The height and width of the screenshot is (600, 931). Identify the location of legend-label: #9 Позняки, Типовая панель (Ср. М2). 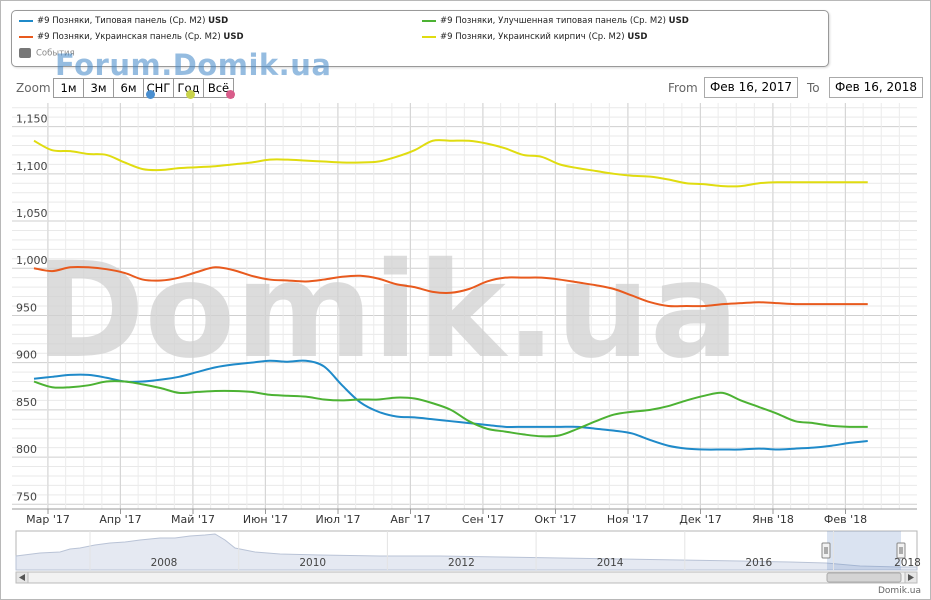
(121, 21).